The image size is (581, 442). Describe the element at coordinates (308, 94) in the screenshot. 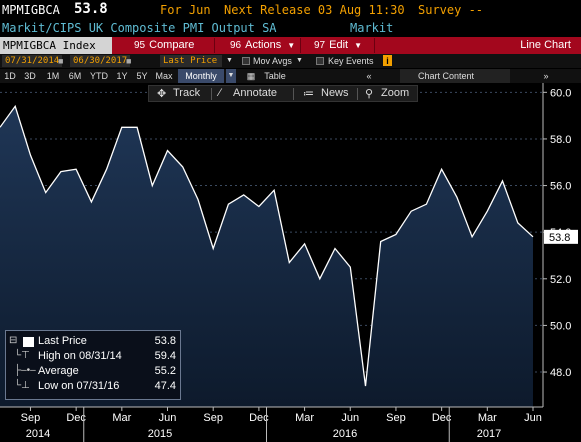

I see `news-icon: ≔` at that location.